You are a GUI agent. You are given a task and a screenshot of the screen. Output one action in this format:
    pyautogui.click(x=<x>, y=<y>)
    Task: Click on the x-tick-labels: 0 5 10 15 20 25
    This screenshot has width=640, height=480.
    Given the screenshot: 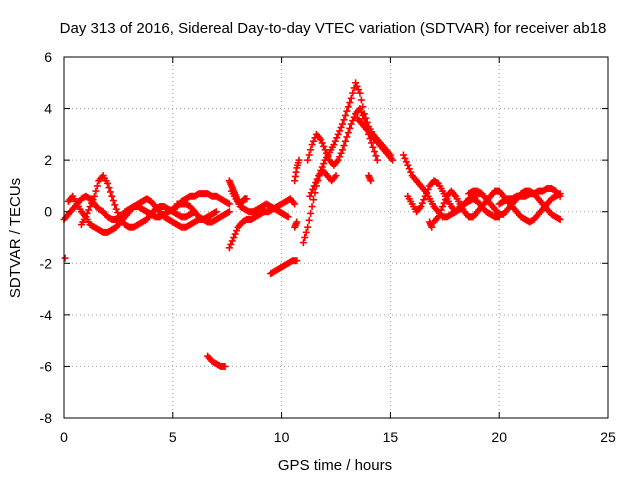 What is the action you would take?
    pyautogui.click(x=338, y=437)
    